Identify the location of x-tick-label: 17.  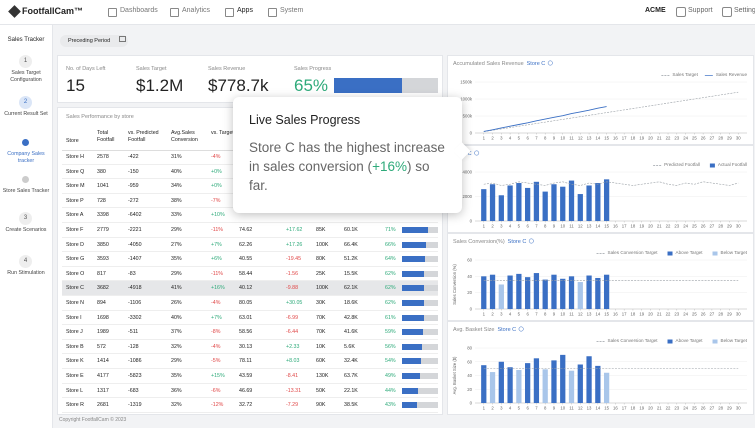
(624, 138).